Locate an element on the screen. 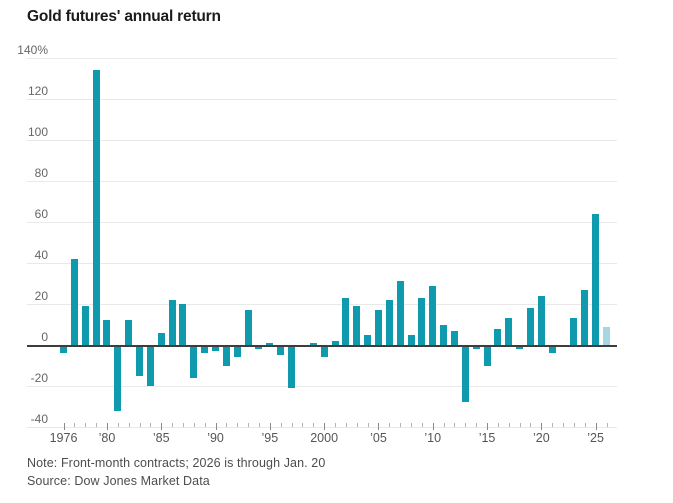 The image size is (673, 503). x-axis-label-2020: ’20 is located at coordinates (541, 438).